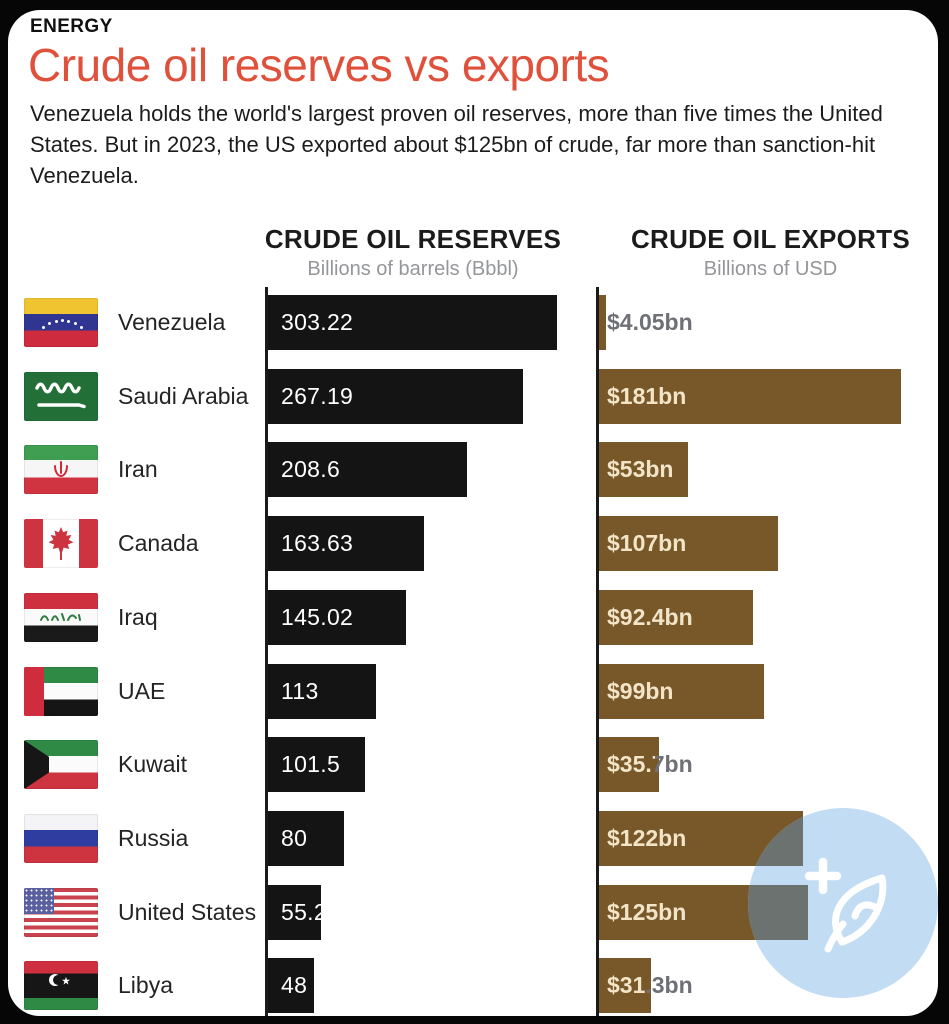 The height and width of the screenshot is (1024, 949). Describe the element at coordinates (317, 616) in the screenshot. I see `reserves-value: 145.02` at that location.